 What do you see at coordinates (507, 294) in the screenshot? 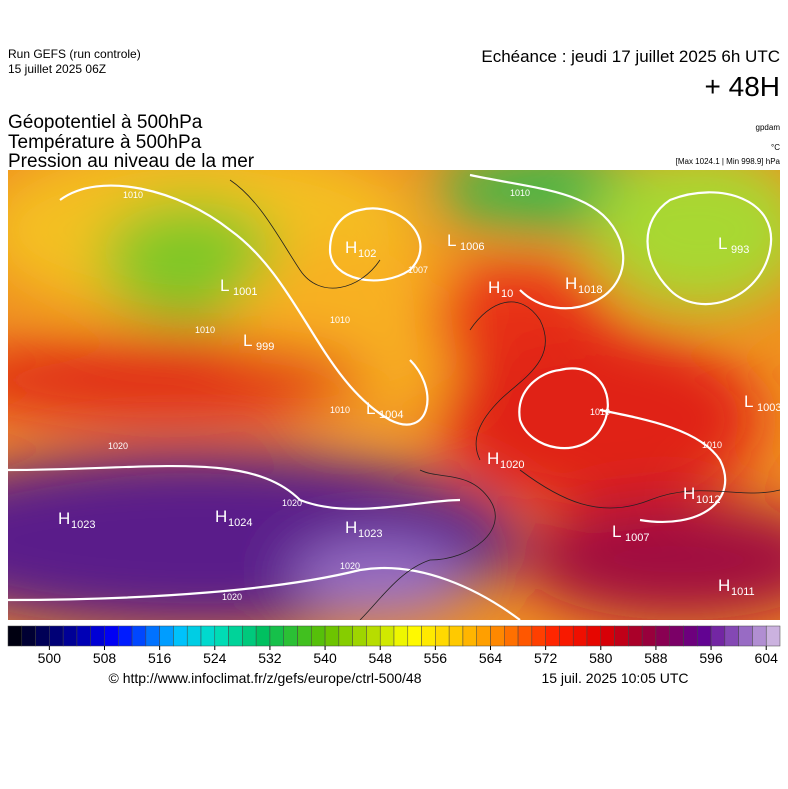
I see `center-value: 10` at bounding box center [507, 294].